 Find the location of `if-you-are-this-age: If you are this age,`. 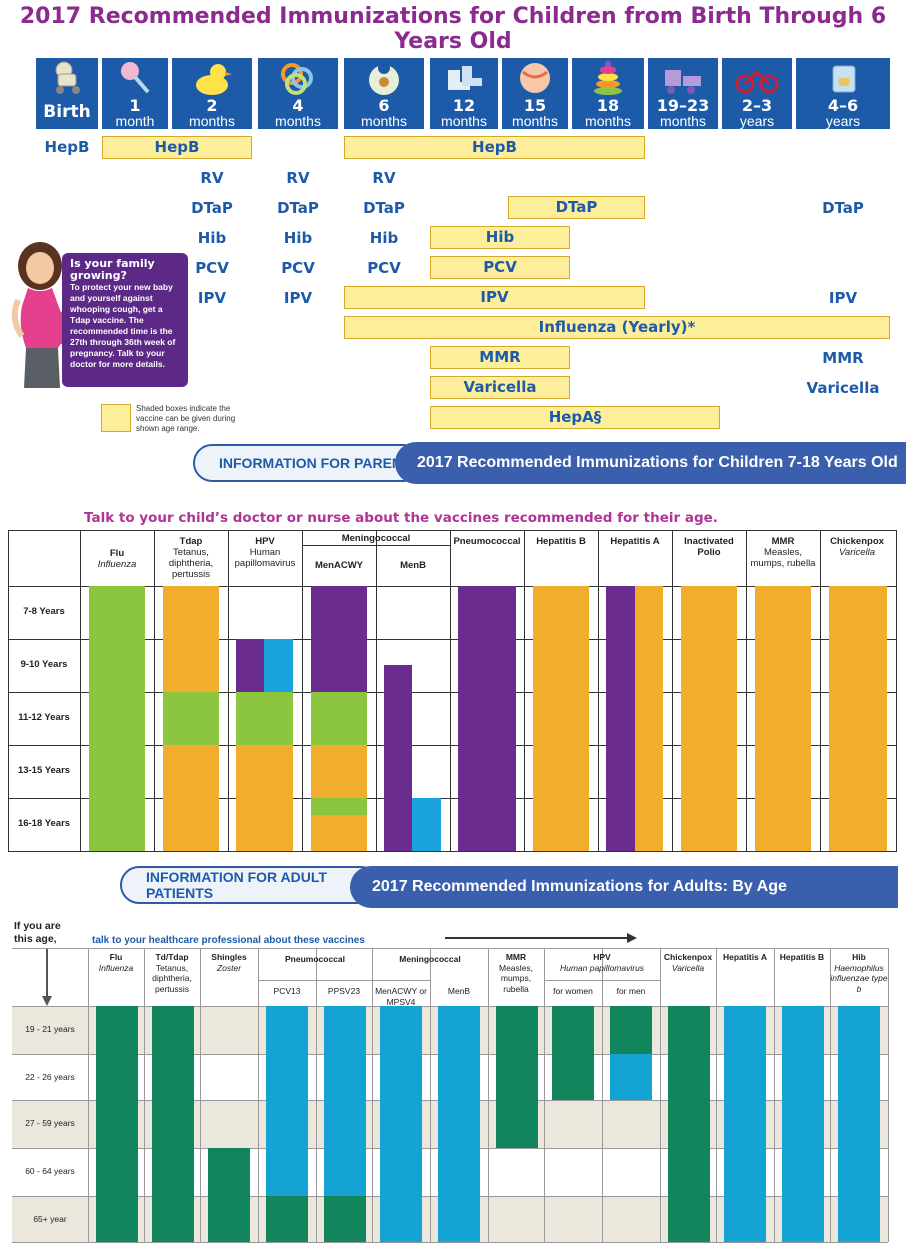

if-you-are-this-age: If you are this age, is located at coordinates (37, 932).